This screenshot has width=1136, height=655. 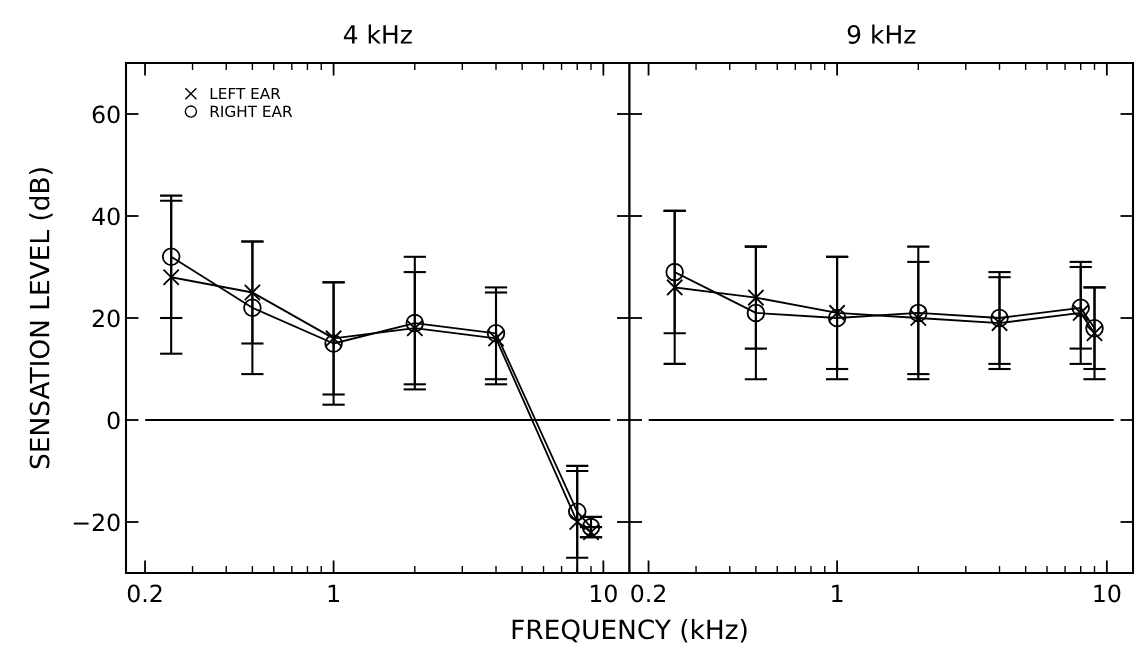 What do you see at coordinates (377, 34) in the screenshot?
I see `chart-title: 4 kHz` at bounding box center [377, 34].